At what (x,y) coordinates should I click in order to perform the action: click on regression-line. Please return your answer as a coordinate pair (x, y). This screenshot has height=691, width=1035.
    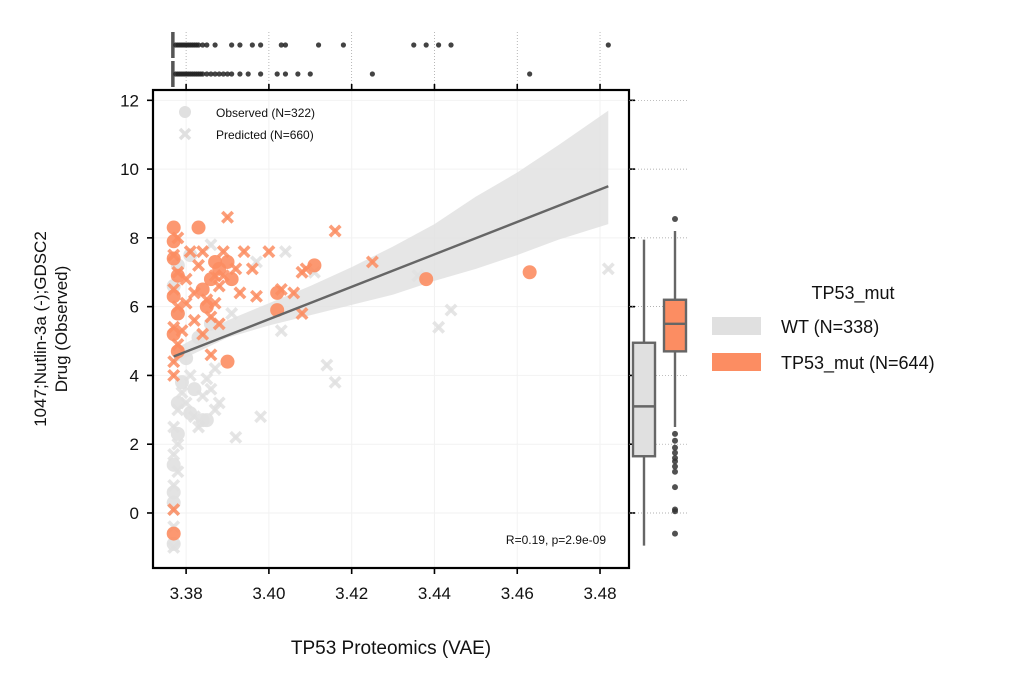
    Looking at the image, I should click on (391, 271).